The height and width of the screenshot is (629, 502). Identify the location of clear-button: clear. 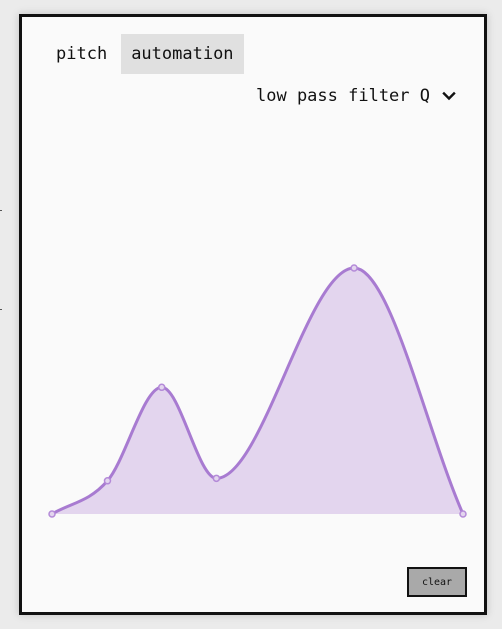
(437, 582).